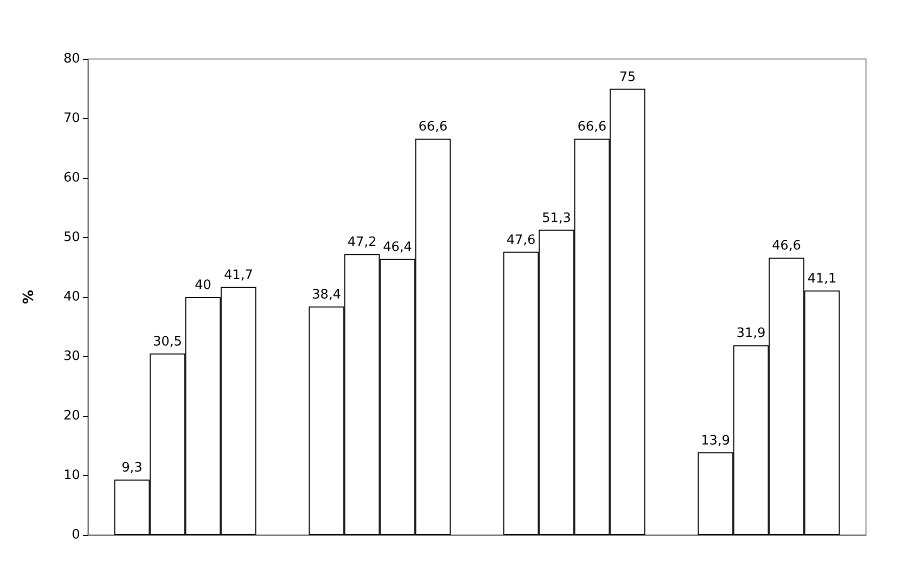  I want to click on data-label: 46,6, so click(786, 246).